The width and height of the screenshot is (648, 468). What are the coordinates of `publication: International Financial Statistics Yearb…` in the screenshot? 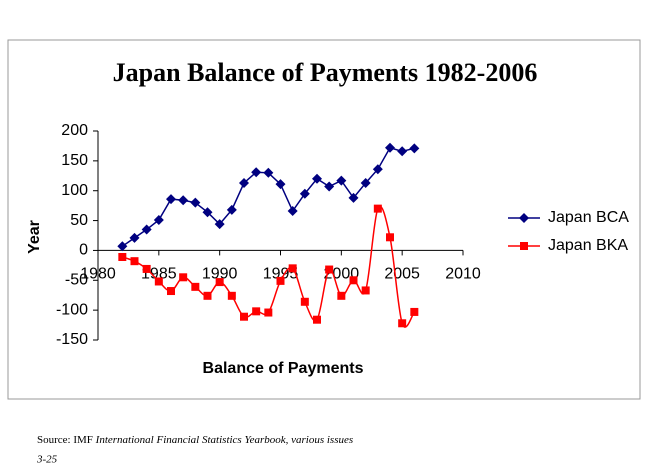 It's located at (224, 440).